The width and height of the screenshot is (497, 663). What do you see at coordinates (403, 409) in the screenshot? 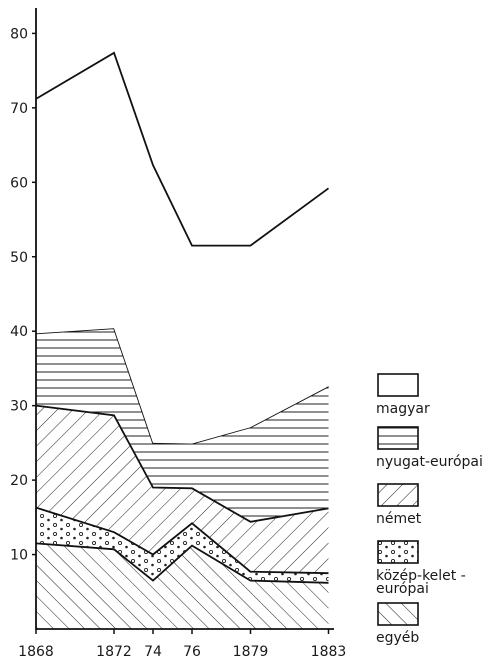
I see `legend-label: magyar` at bounding box center [403, 409].